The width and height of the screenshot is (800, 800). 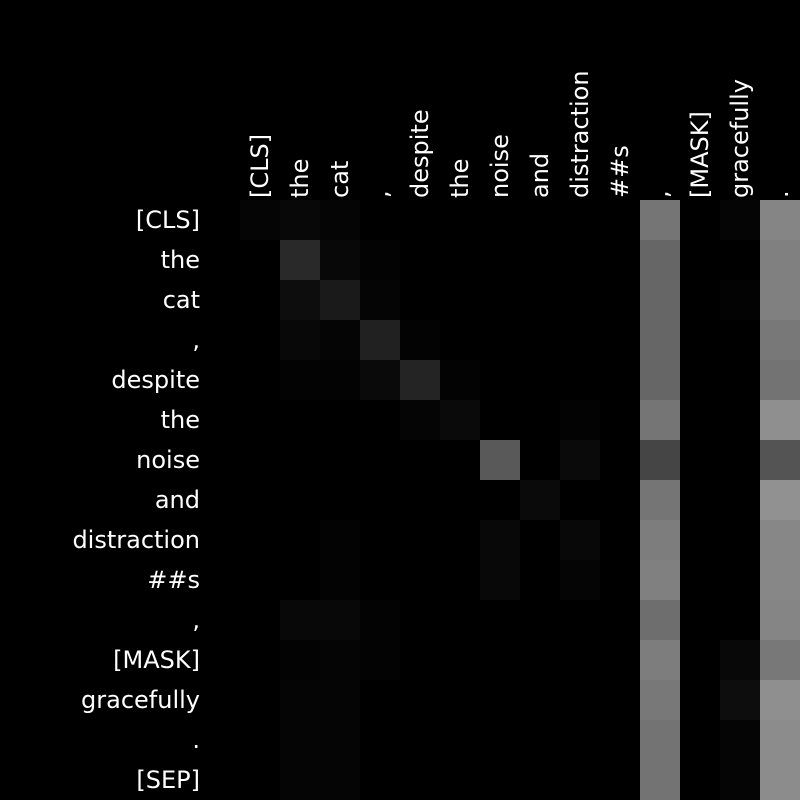 I want to click on x-tick-label: ,, so click(x=660, y=194).